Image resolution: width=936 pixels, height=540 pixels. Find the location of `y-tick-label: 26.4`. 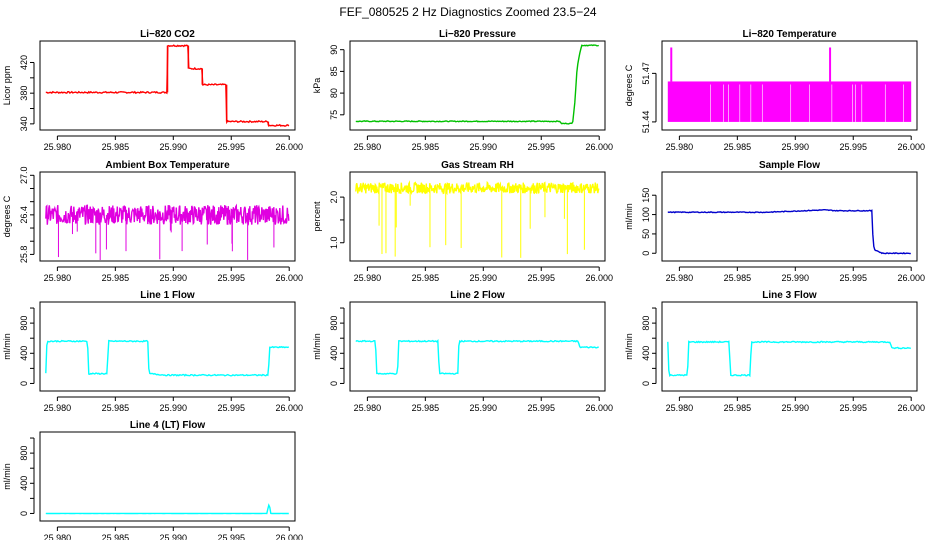

y-tick-label: 26.4 is located at coordinates (24, 215).